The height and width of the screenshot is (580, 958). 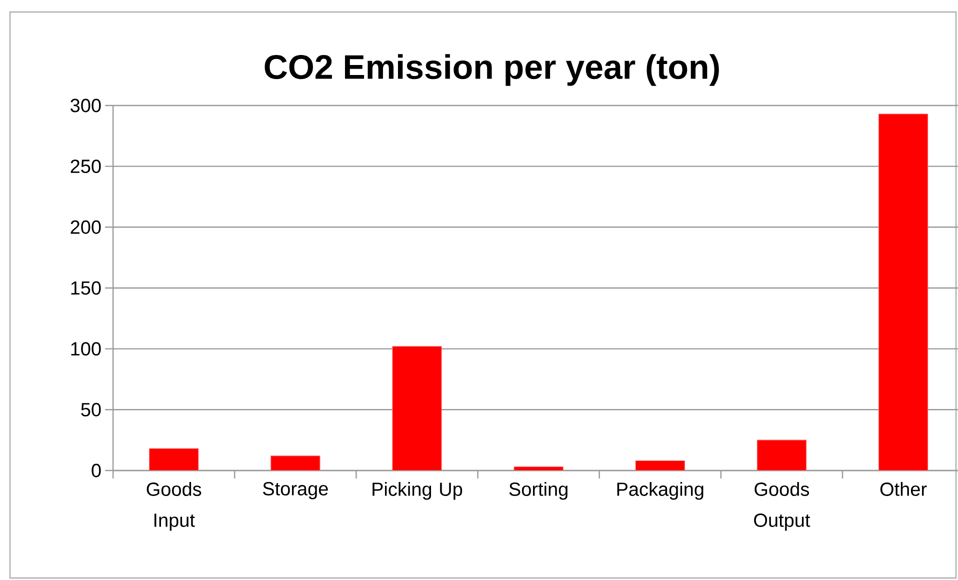 I want to click on y-tick-label: 0, so click(x=96, y=471).